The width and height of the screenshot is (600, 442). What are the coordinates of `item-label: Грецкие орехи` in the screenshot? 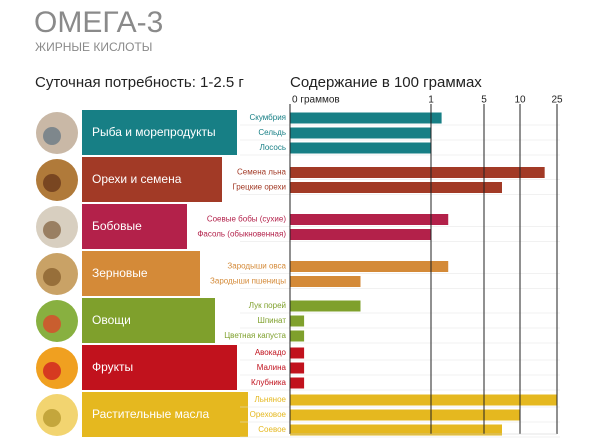 It's located at (259, 187).